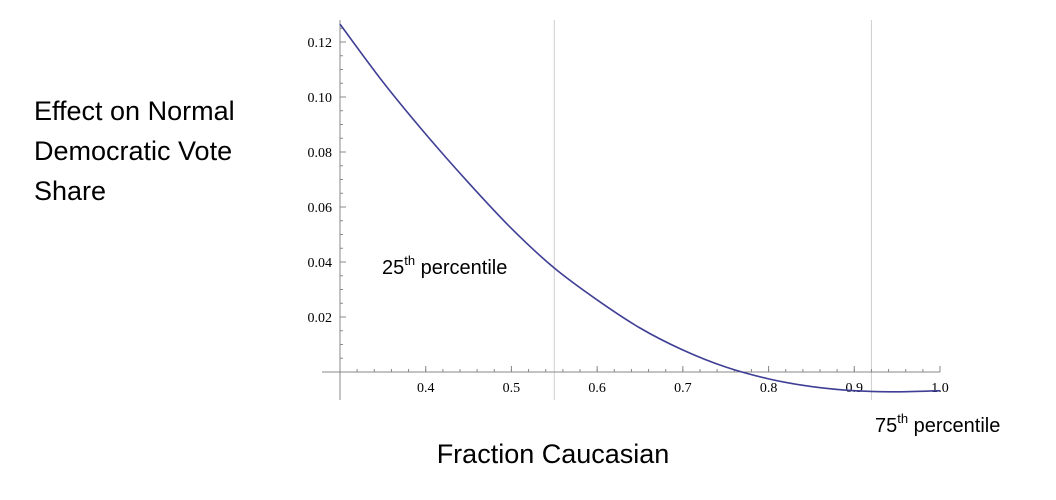 The height and width of the screenshot is (500, 1056). I want to click on y-tick-label: 0.06, so click(320, 208).